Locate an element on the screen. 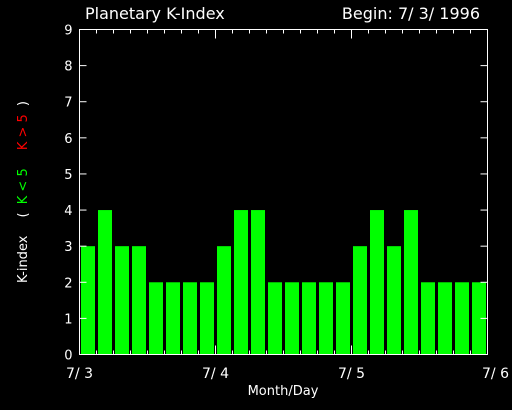 Image resolution: width=512 pixels, height=410 pixels. begin-date-label: Begin: 7/ 3/ 1996 is located at coordinates (411, 13).